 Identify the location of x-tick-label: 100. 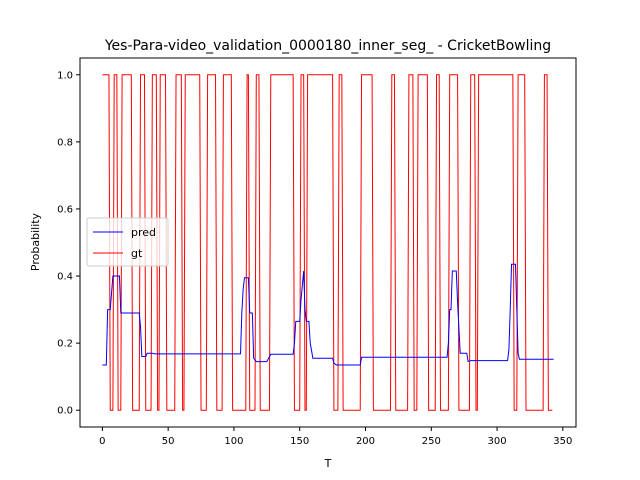
(233, 441).